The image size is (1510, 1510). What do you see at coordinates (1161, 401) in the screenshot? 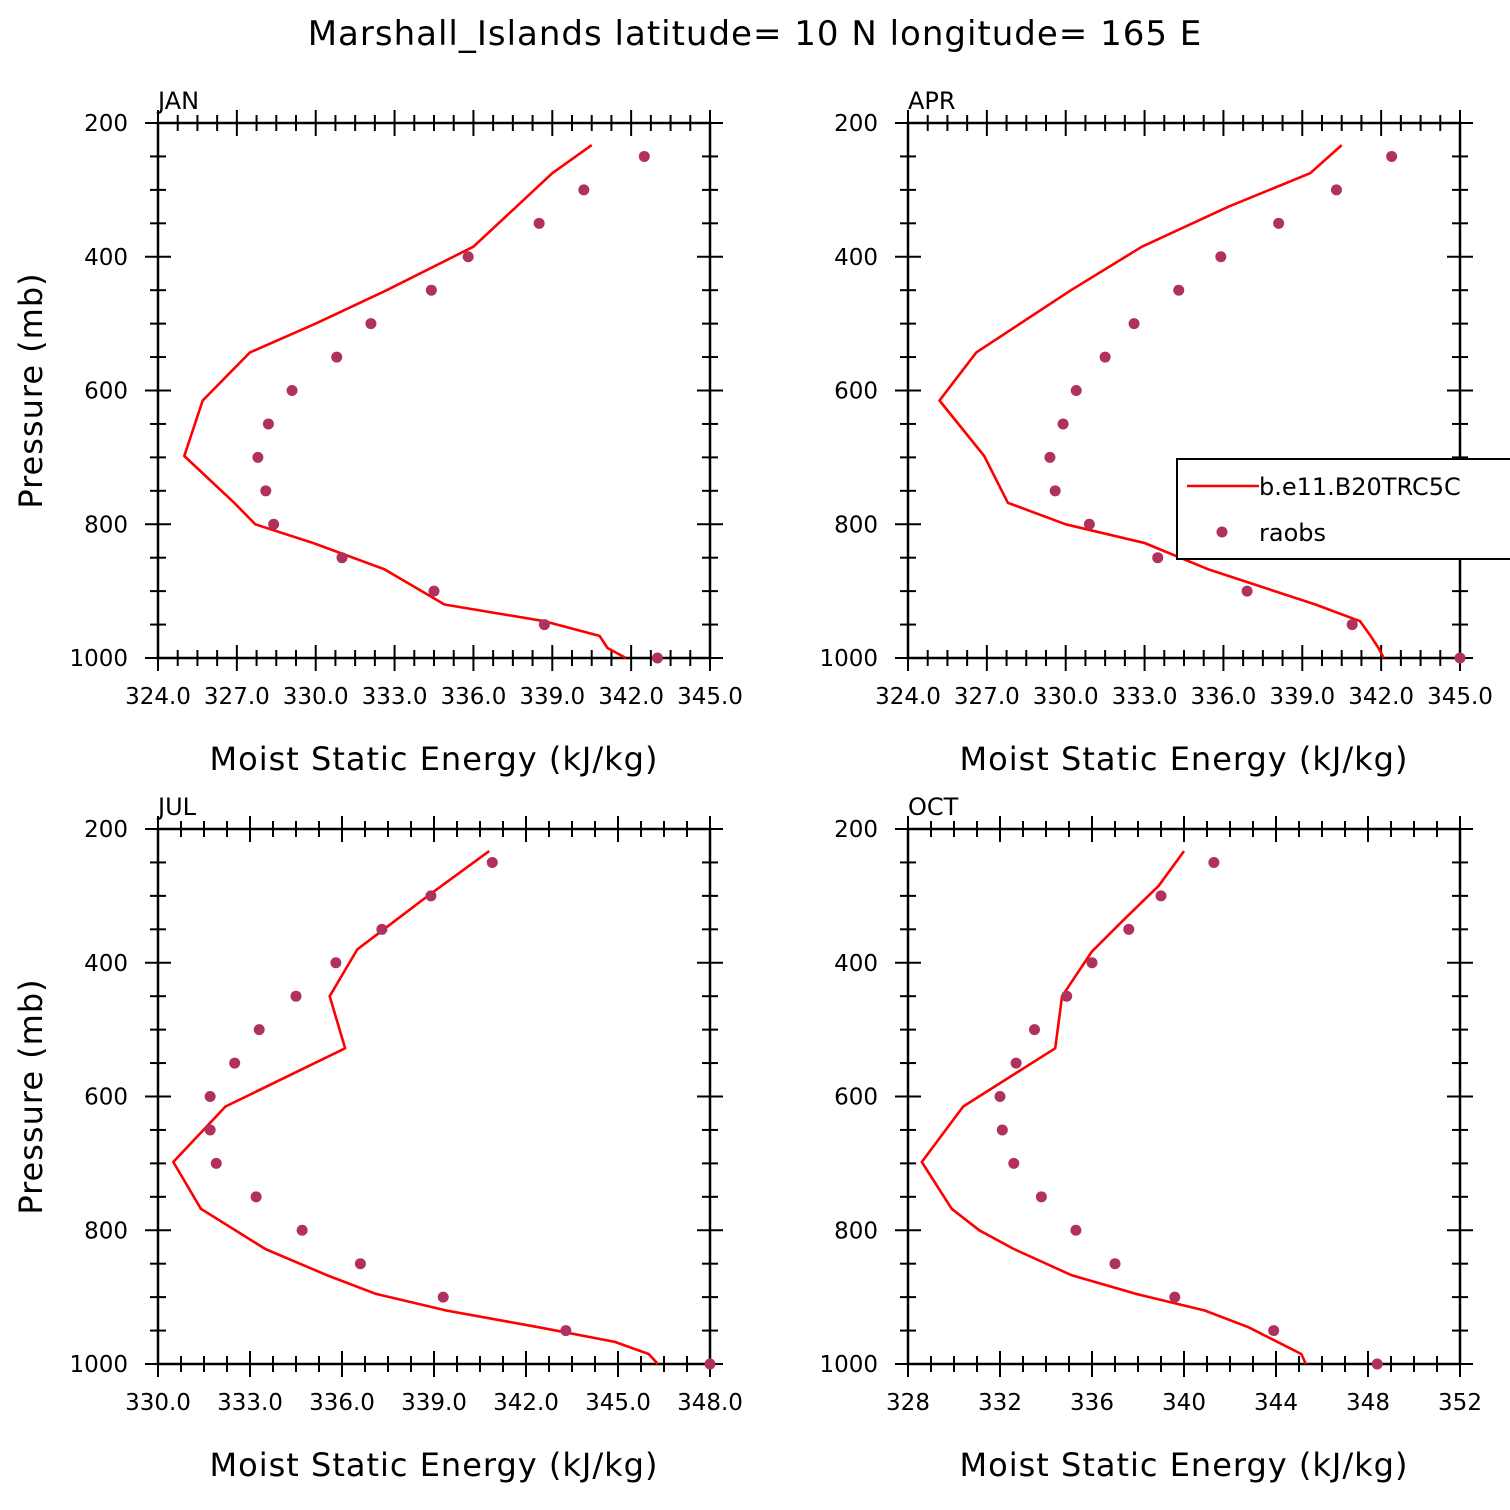
I see `model-line-apr` at bounding box center [1161, 401].